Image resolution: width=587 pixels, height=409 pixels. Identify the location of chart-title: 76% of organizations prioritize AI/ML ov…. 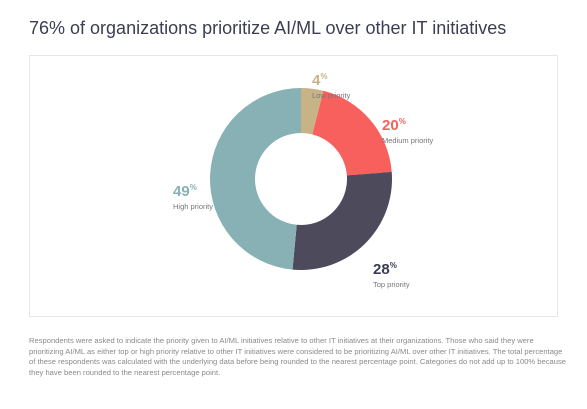
(268, 28).